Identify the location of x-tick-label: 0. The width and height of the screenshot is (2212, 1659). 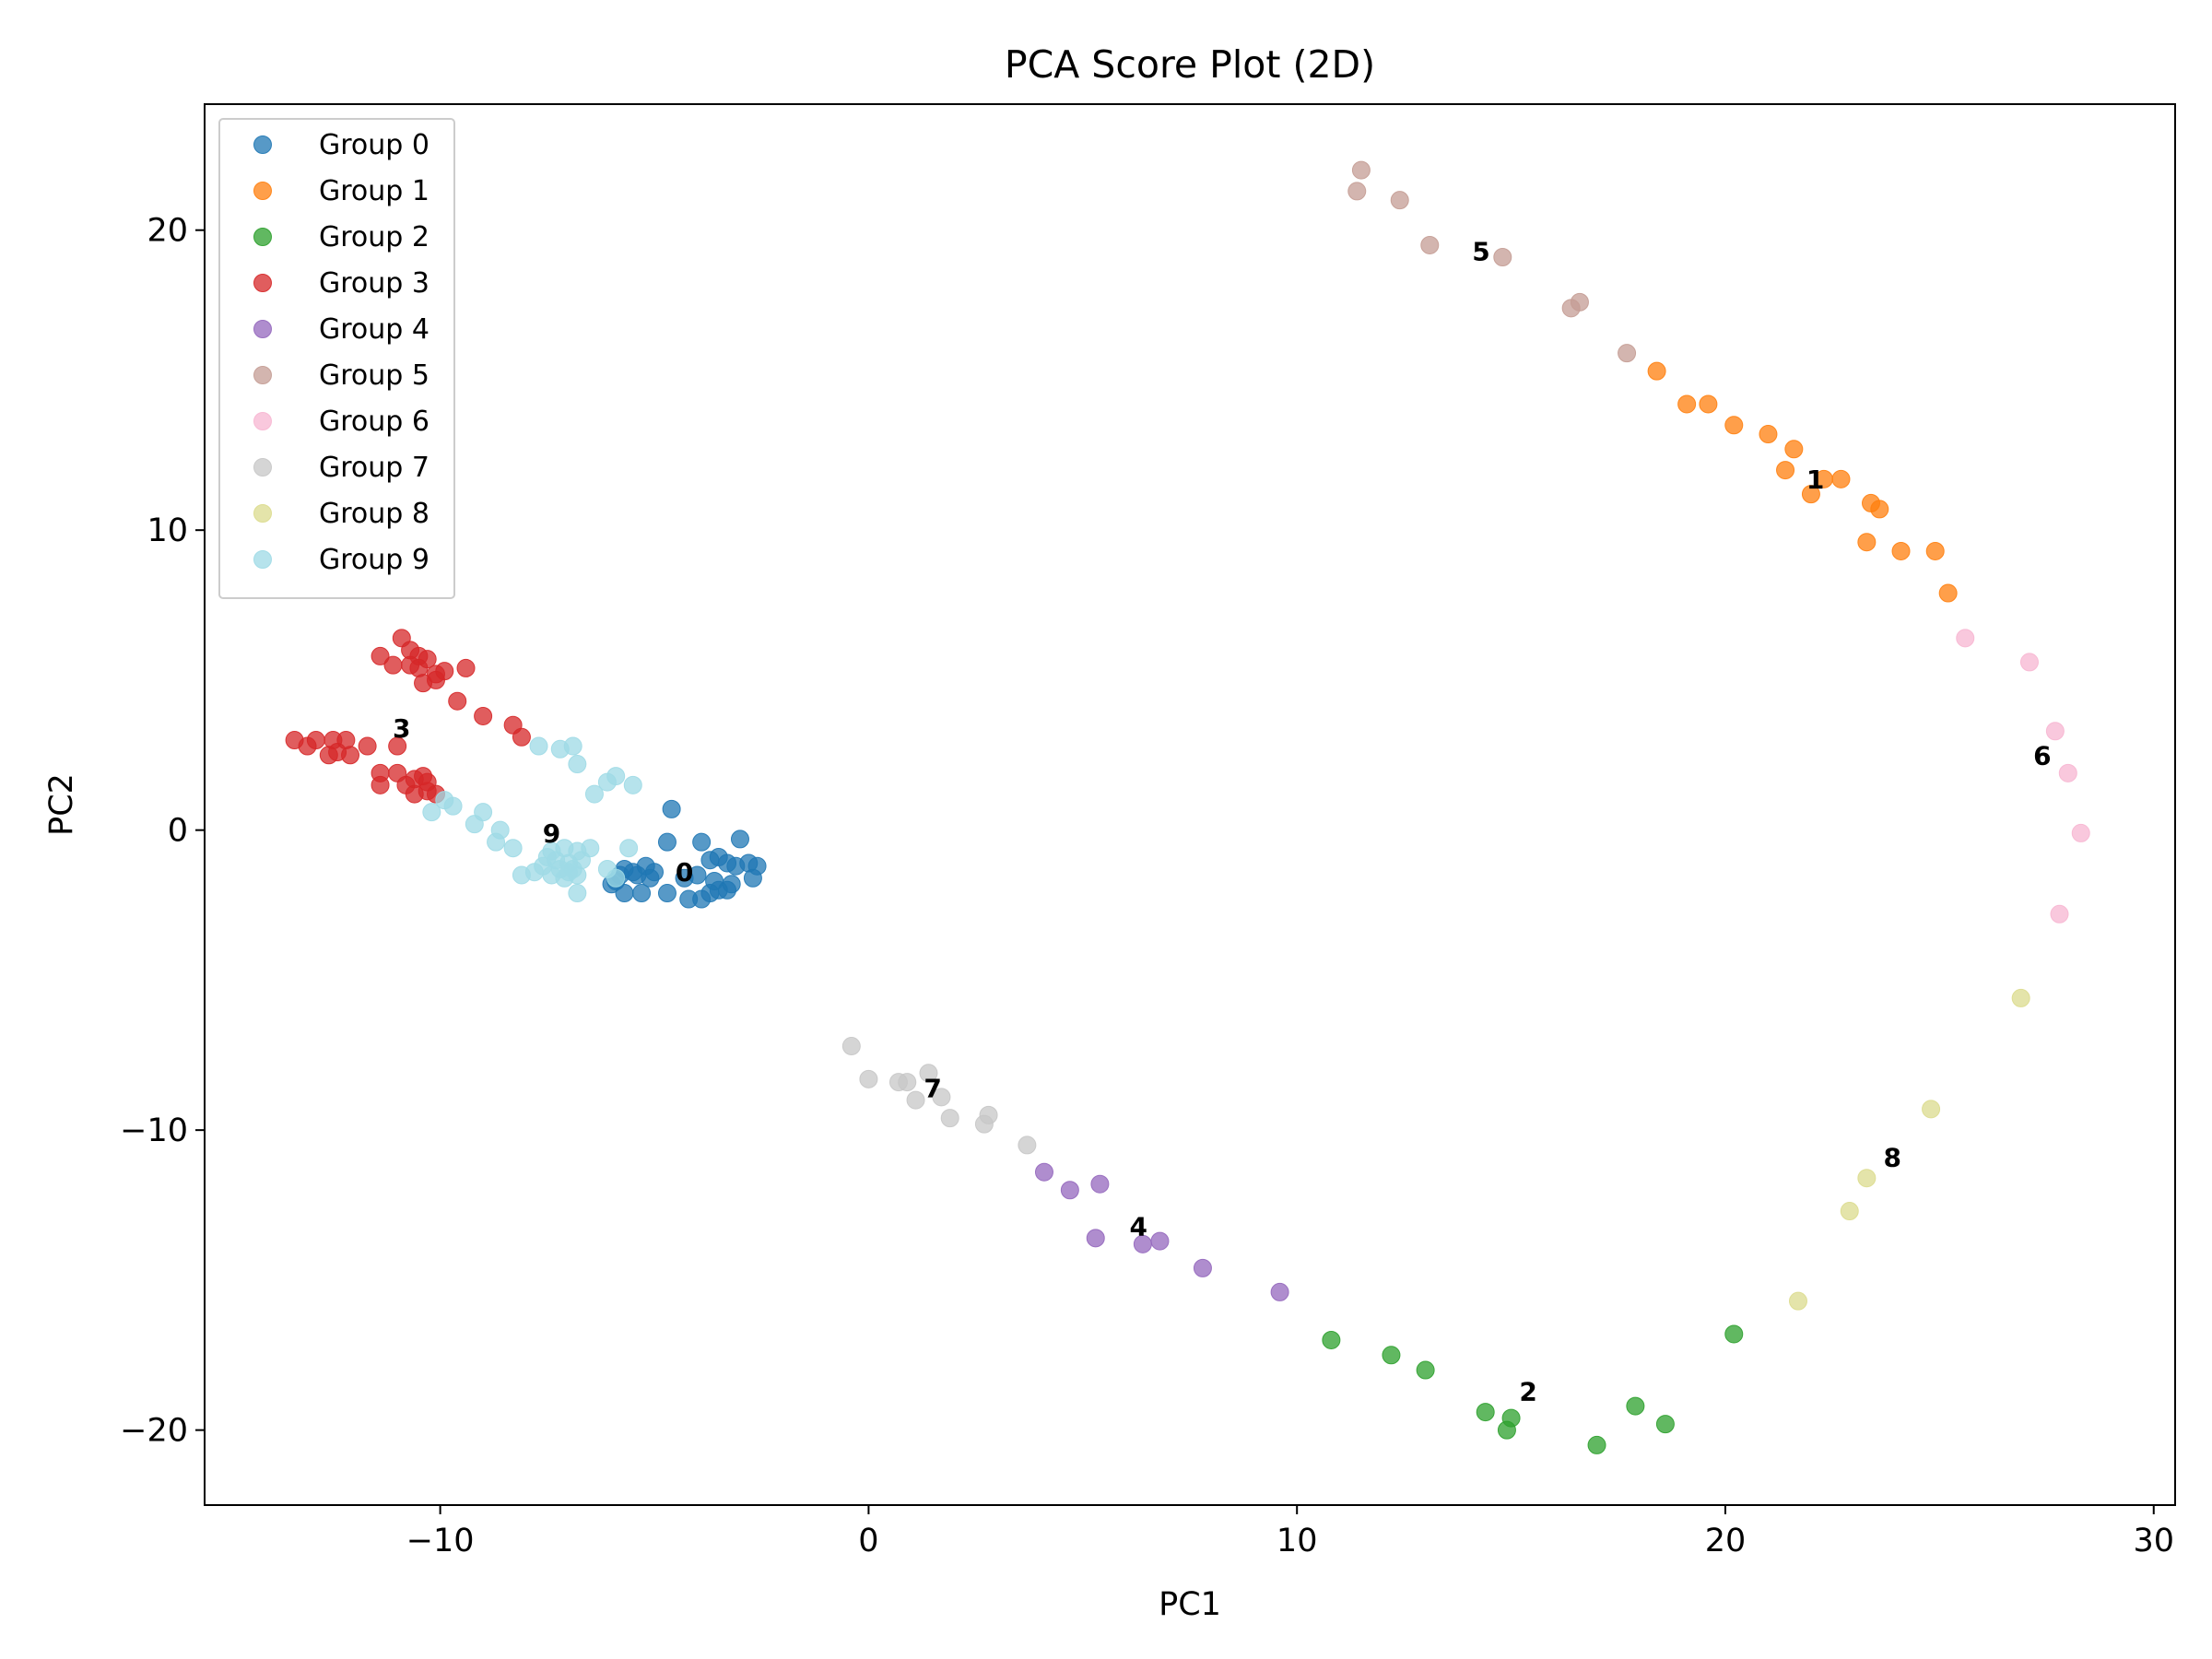
(868, 1541).